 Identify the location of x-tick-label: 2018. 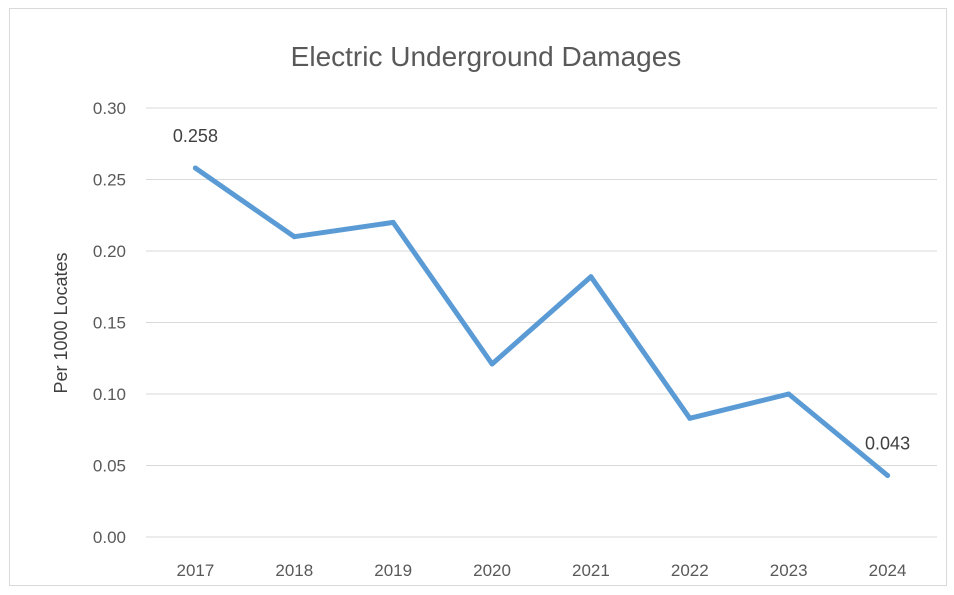
(294, 570).